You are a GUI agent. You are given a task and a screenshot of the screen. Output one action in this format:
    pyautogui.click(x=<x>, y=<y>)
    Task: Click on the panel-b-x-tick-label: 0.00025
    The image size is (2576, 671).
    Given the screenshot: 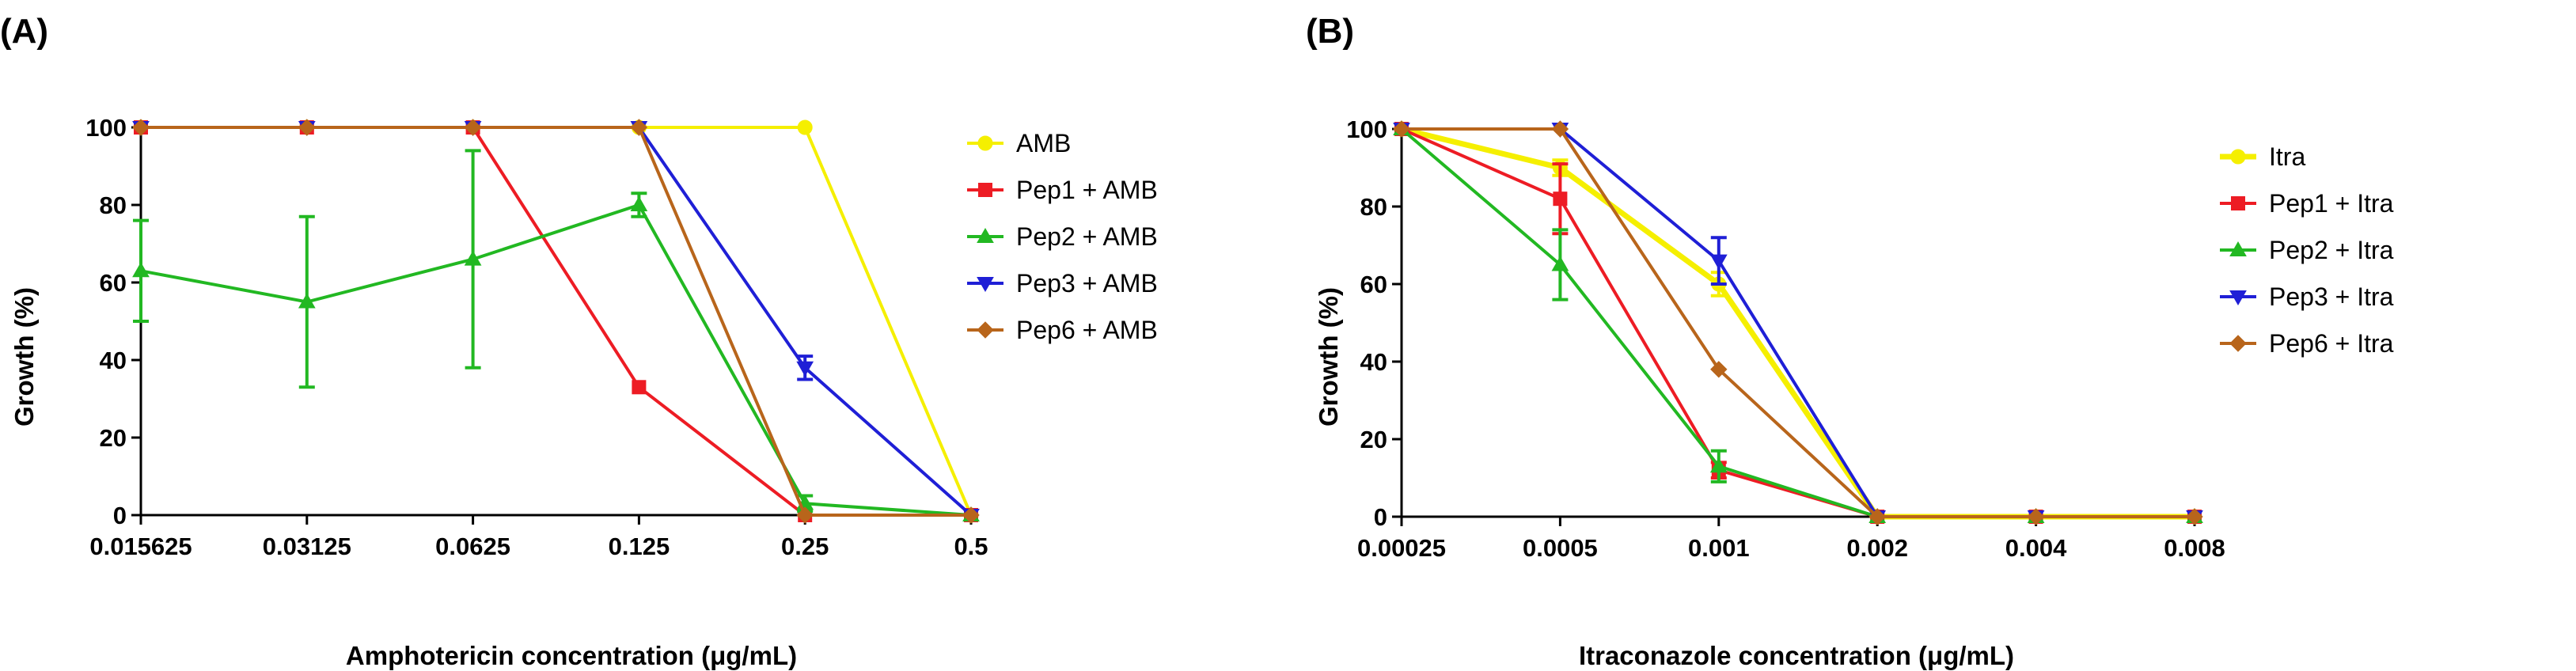 What is the action you would take?
    pyautogui.click(x=1401, y=548)
    